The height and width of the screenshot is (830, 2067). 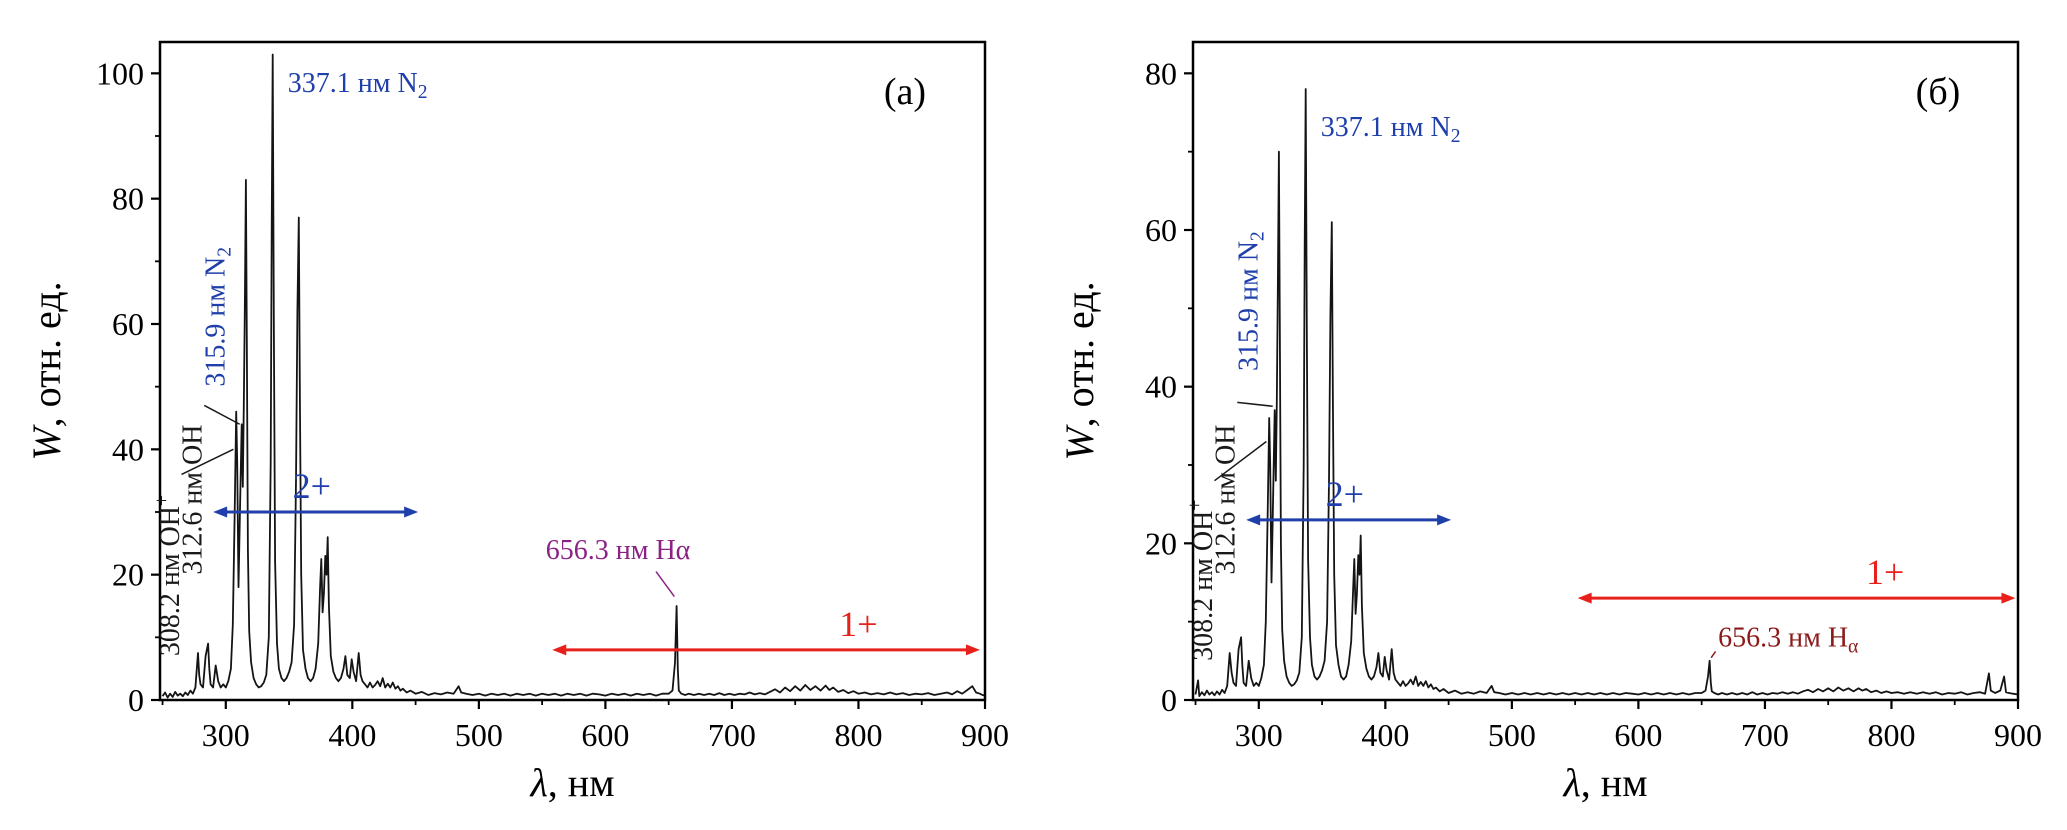 What do you see at coordinates (1938, 92) in the screenshot?
I see `panel-label: (б)` at bounding box center [1938, 92].